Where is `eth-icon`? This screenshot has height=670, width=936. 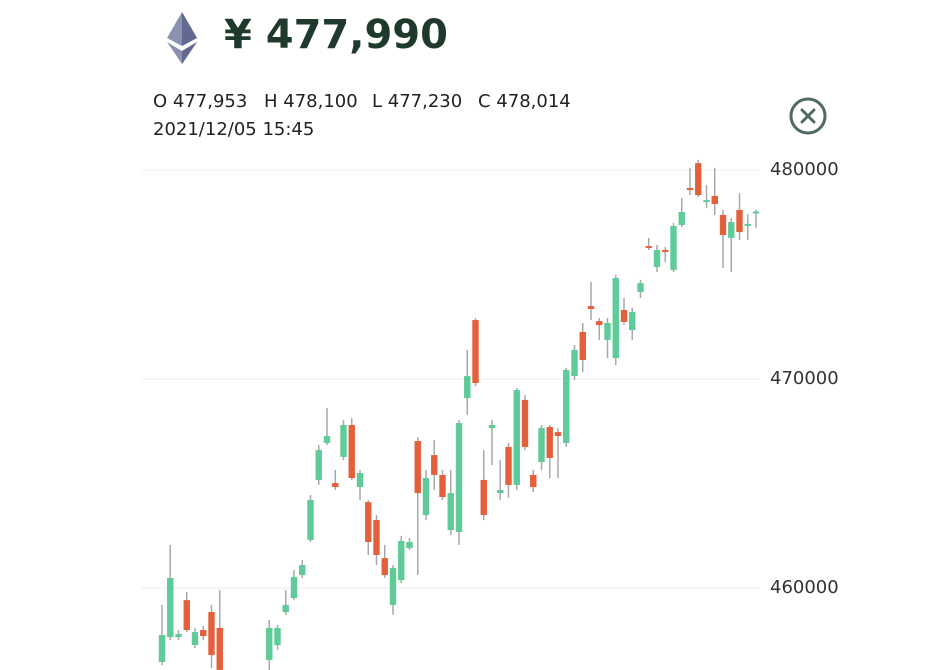 eth-icon is located at coordinates (182, 38).